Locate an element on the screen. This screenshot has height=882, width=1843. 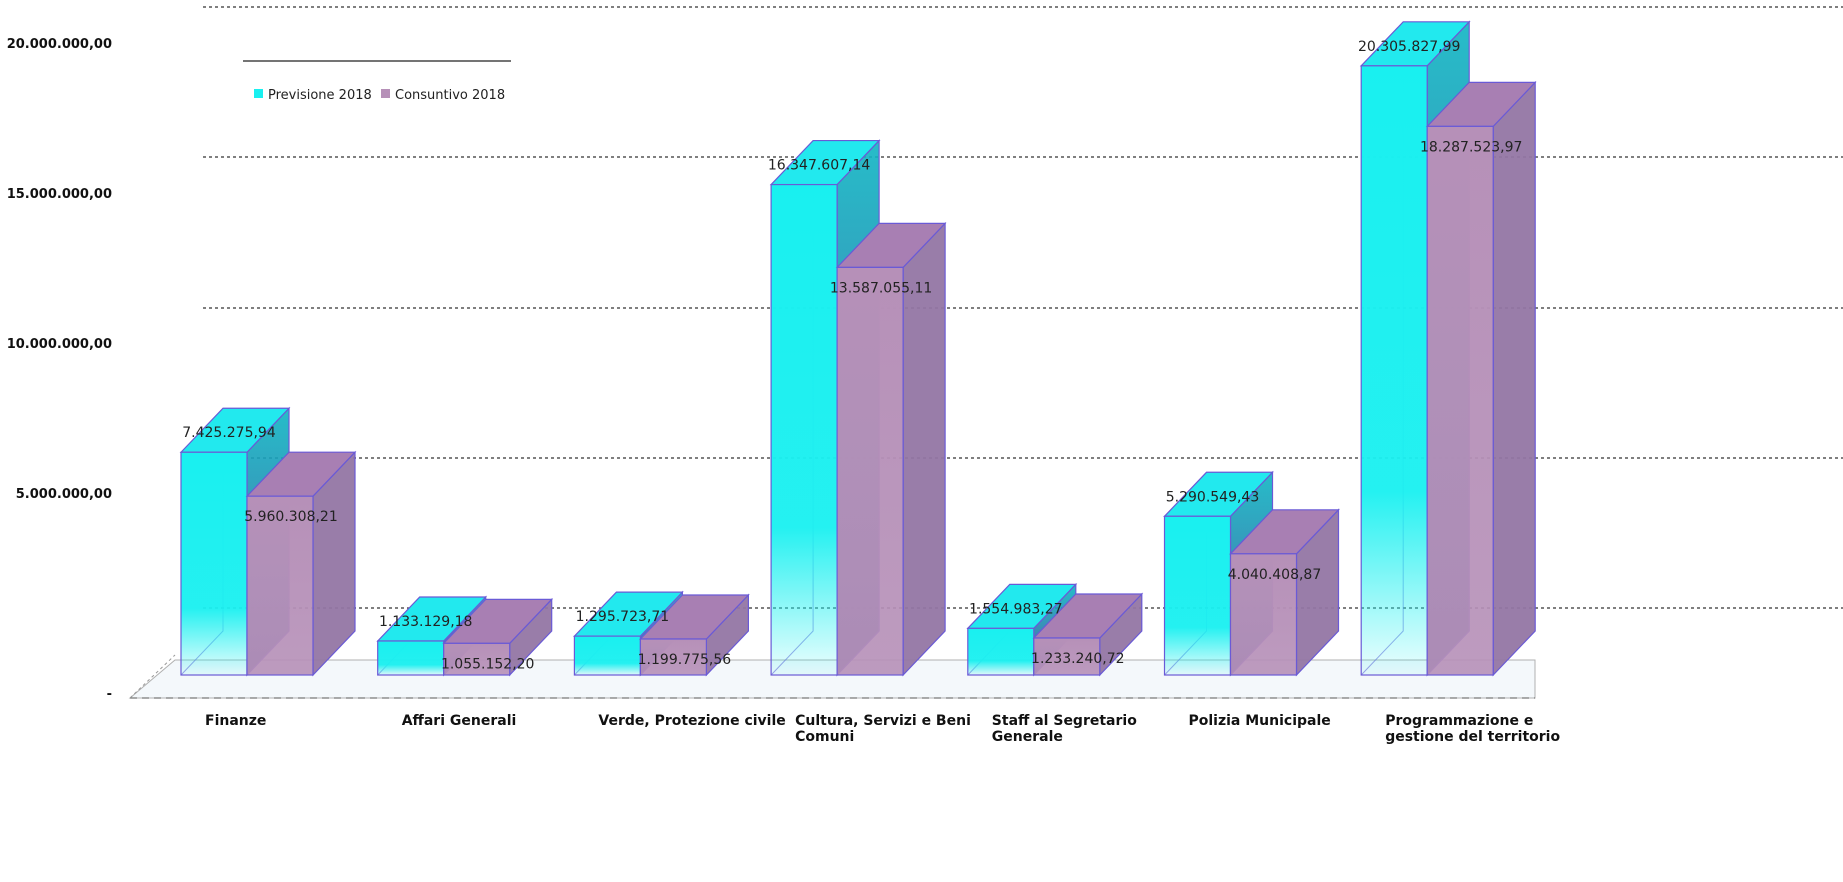
y-tick-label: 15.000.000,00 is located at coordinates (59, 194).